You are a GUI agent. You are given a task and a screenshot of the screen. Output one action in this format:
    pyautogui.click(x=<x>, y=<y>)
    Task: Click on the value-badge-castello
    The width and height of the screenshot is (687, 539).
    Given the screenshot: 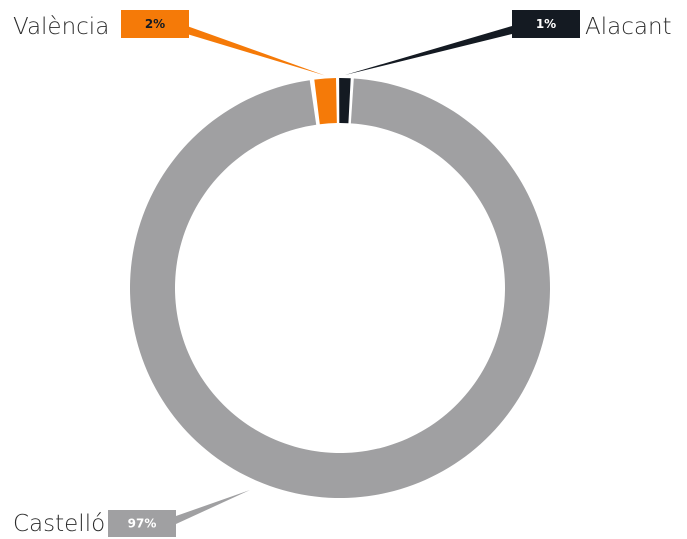 What is the action you would take?
    pyautogui.click(x=142, y=523)
    